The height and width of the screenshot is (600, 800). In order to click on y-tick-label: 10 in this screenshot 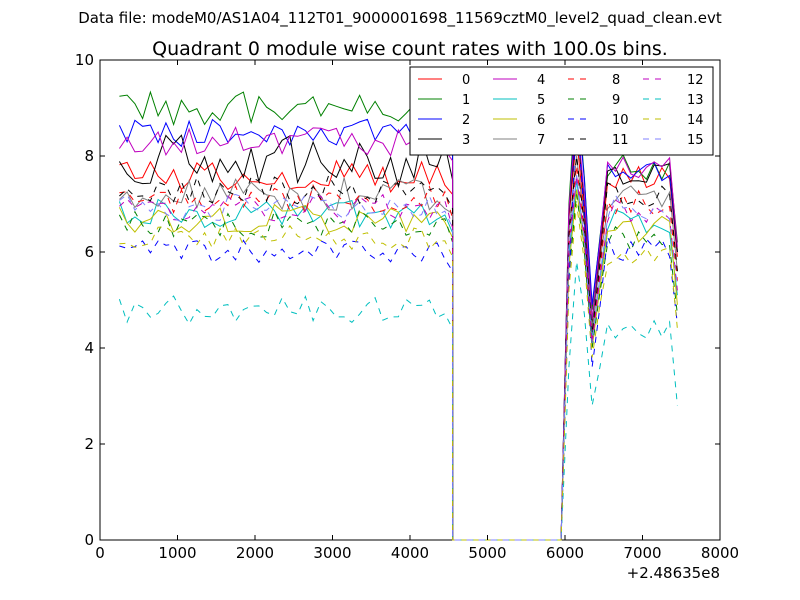, I will do `click(84, 60)`.